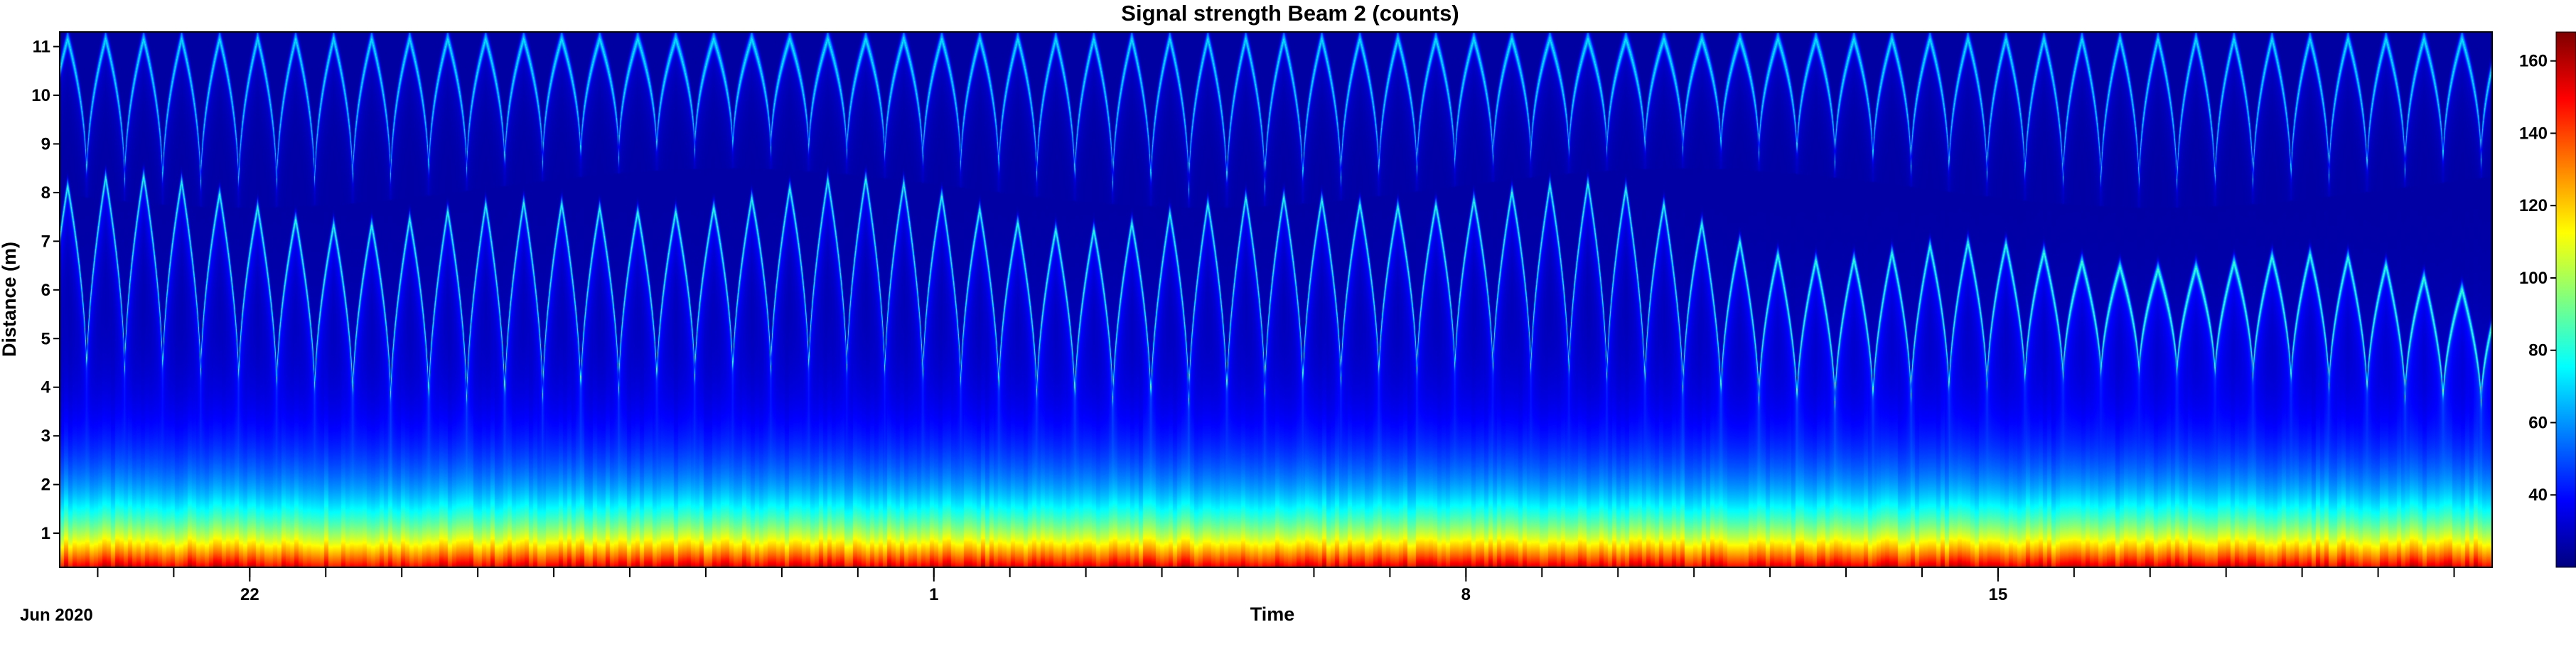 The height and width of the screenshot is (654, 2576). Describe the element at coordinates (46, 387) in the screenshot. I see `y-tick-label: 4` at that location.